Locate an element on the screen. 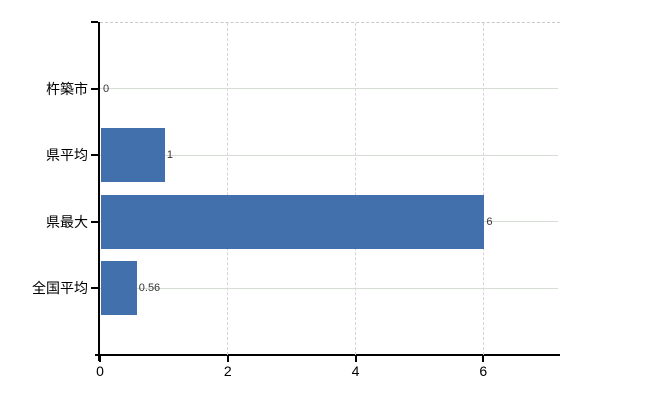 Image resolution: width=650 pixels, height=400 pixels. value-label: 0.56 is located at coordinates (149, 288).